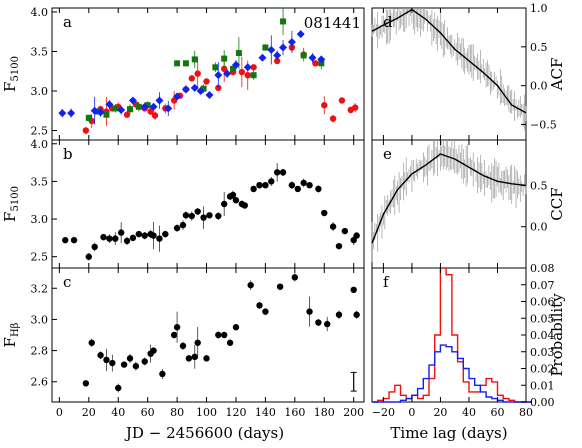  Describe the element at coordinates (557, 203) in the screenshot. I see `y-axis-label-e: CCF` at that location.